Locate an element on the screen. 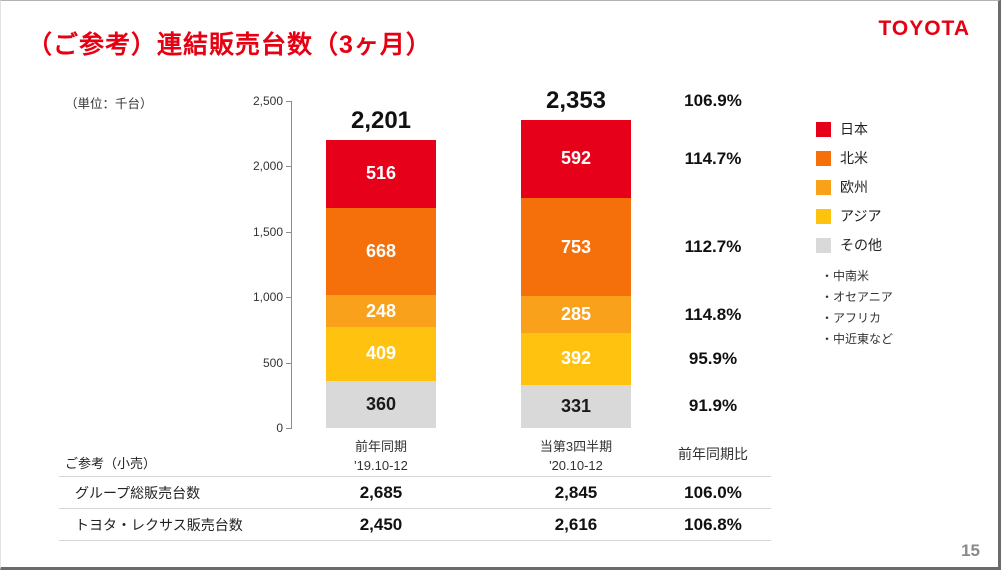  y-axis-tick-label: 0 is located at coordinates (279, 428).